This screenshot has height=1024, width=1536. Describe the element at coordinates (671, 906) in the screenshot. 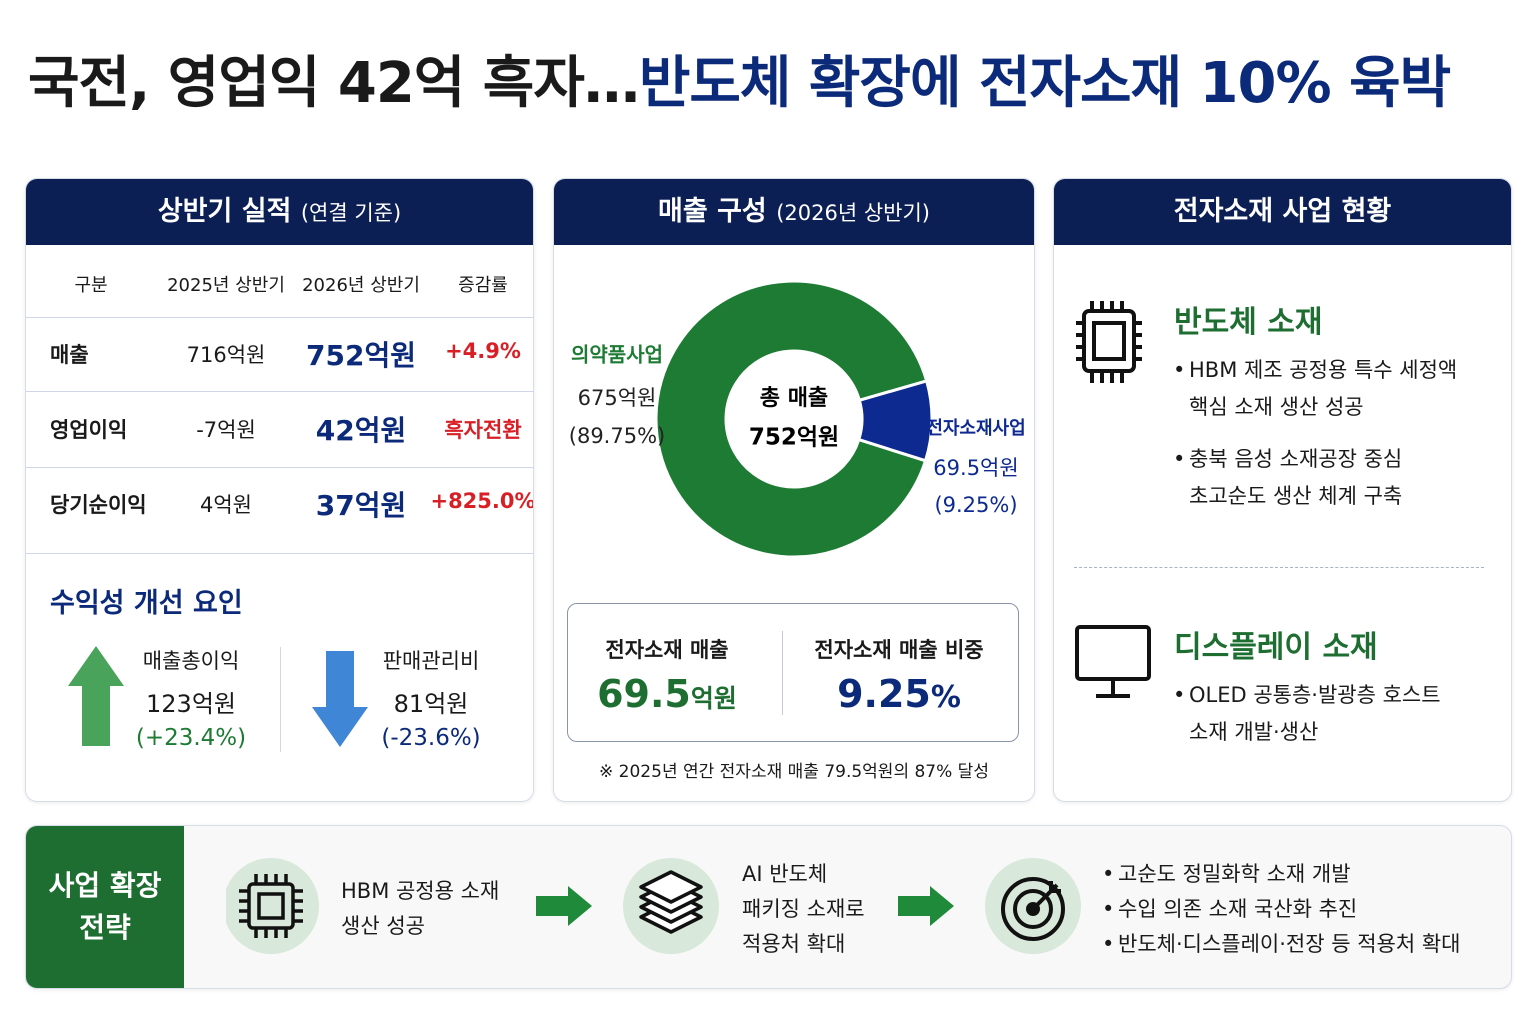

I see `layers-icon` at that location.